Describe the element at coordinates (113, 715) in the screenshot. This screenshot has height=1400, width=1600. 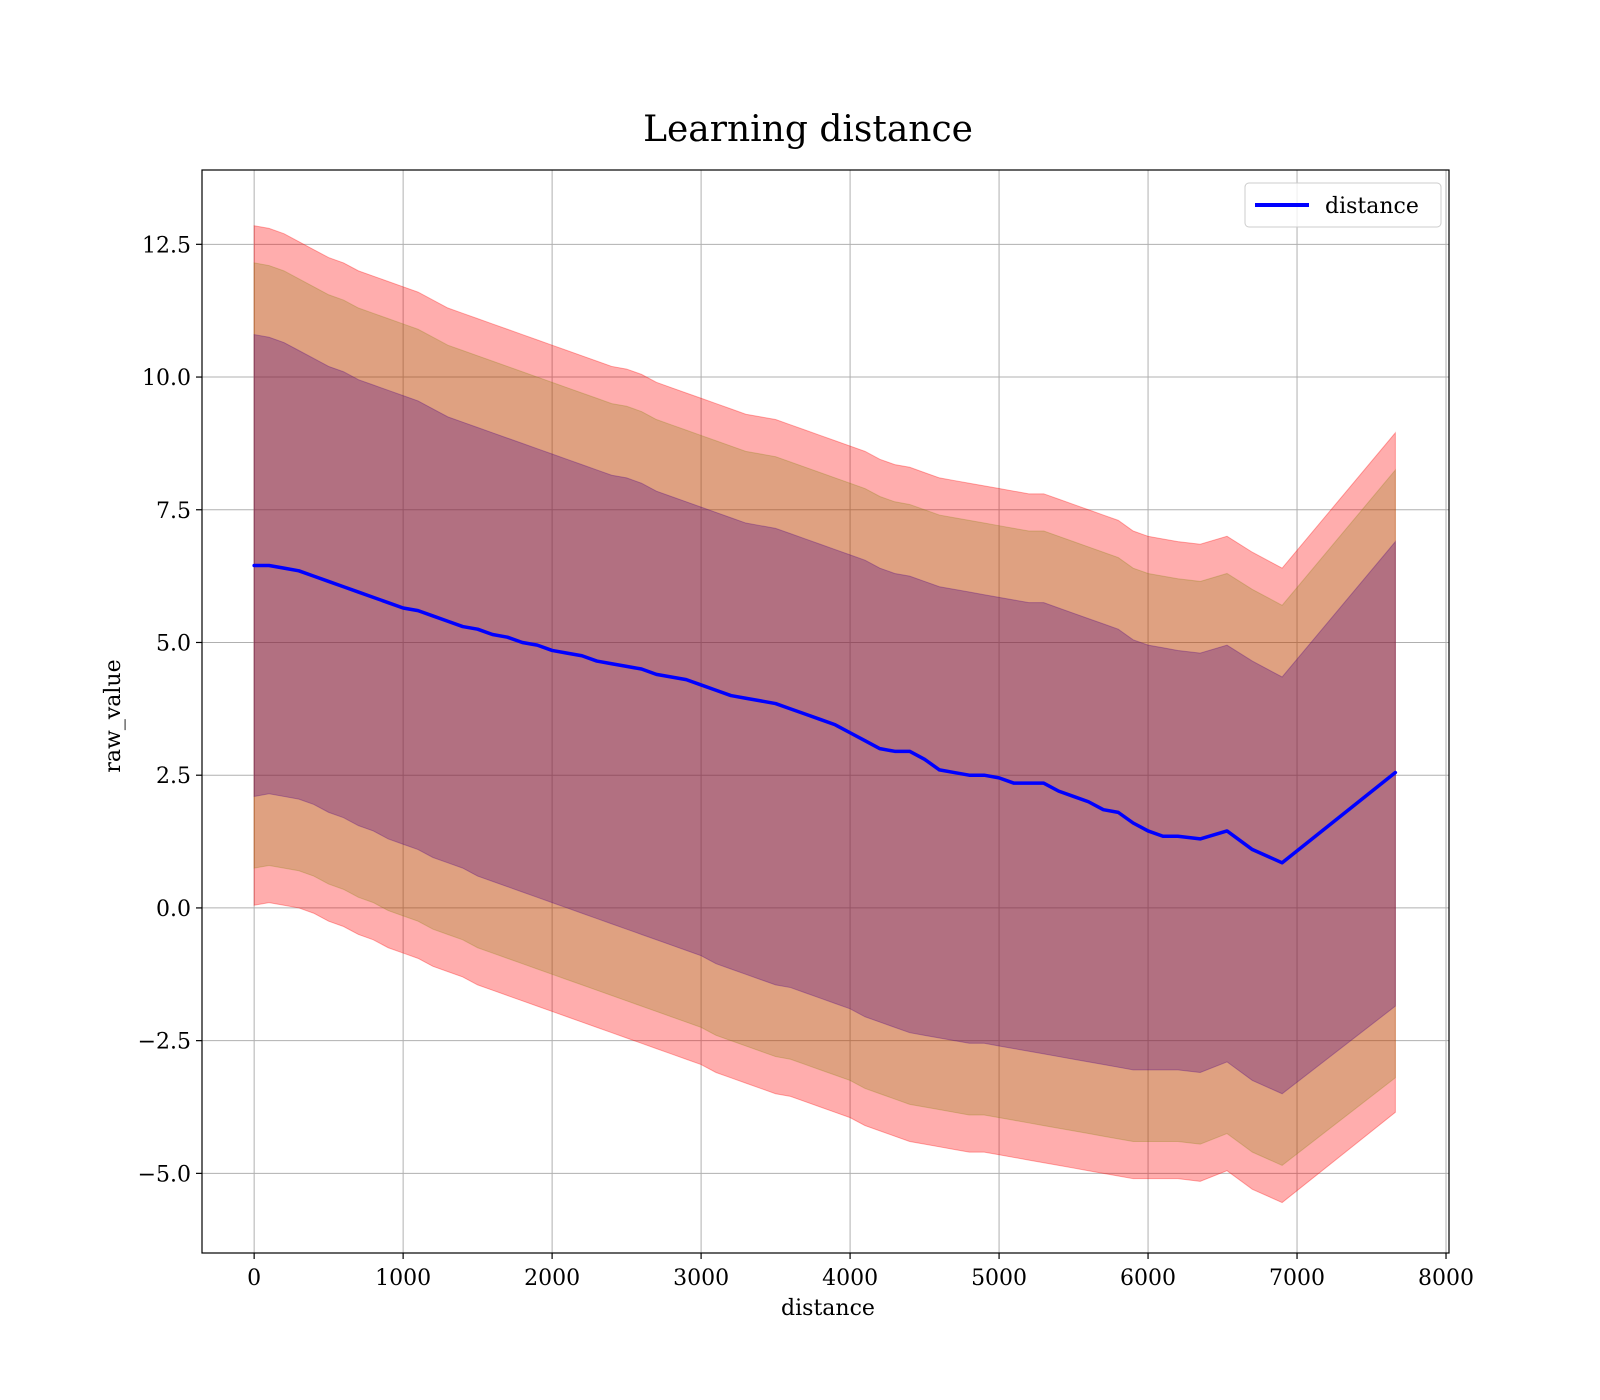
I see `y-axis-label: raw_value` at that location.